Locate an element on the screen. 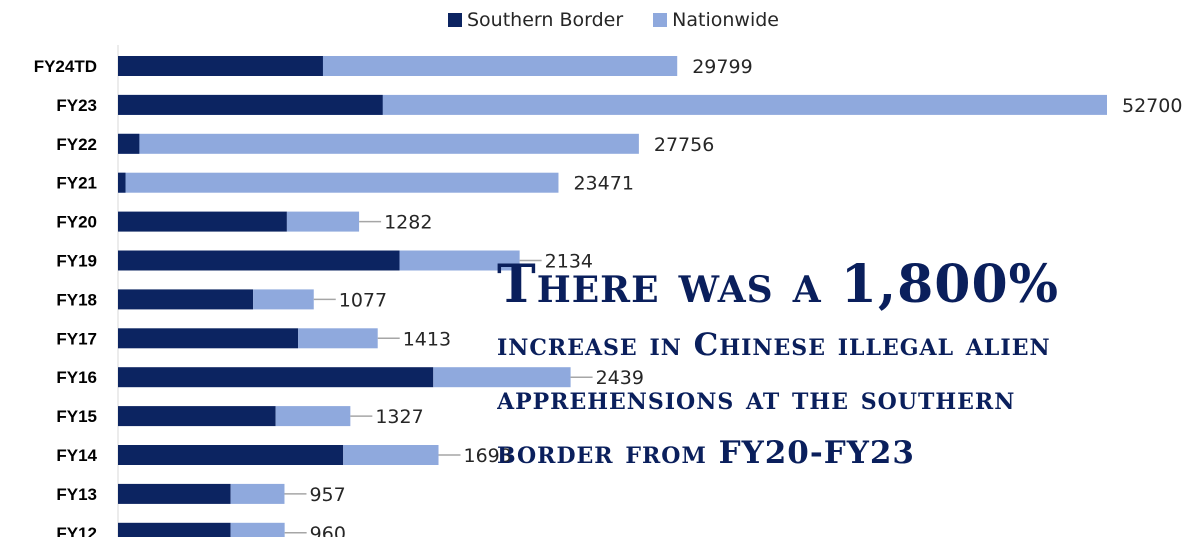 This screenshot has width=1196, height=537. legend-item-nationwide: Nationwide is located at coordinates (716, 20).